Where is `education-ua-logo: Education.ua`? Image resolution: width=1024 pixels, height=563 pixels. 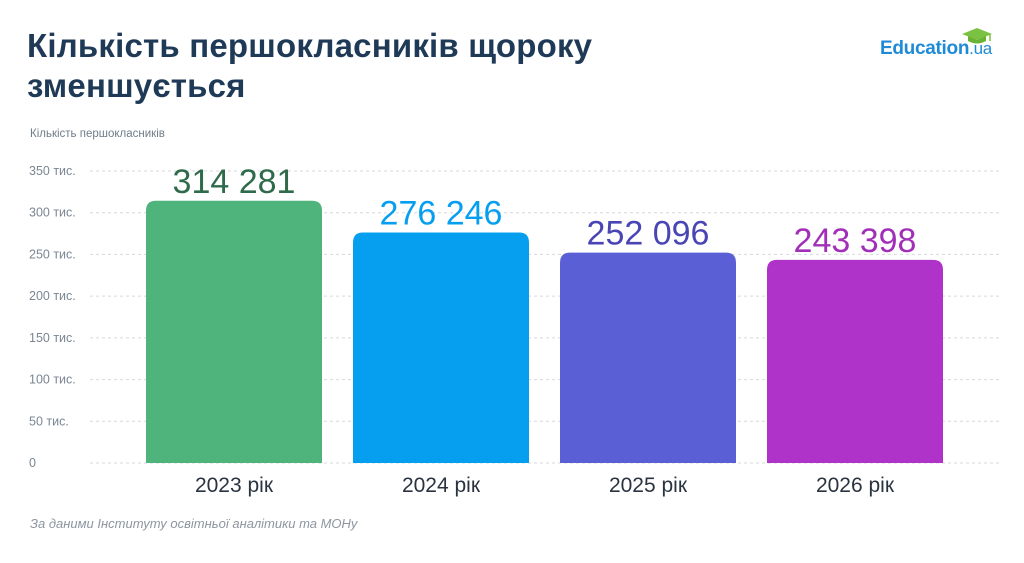 education-ua-logo: Education.ua is located at coordinates (940, 46).